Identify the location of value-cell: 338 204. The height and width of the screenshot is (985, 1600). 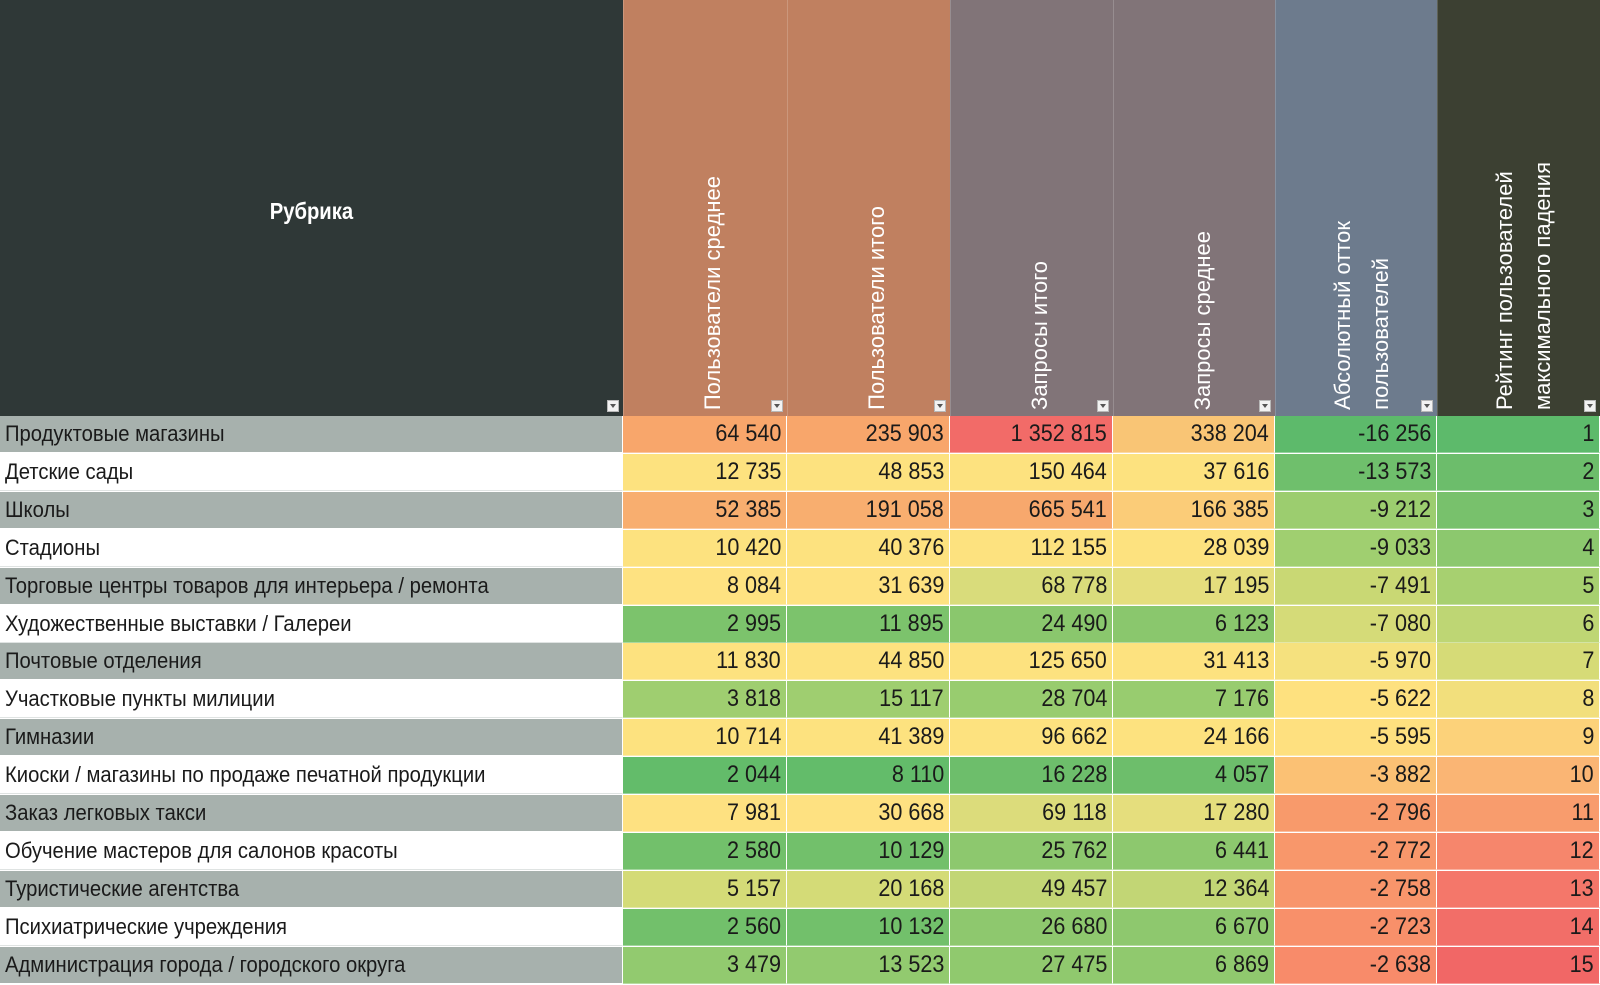
(1194, 434).